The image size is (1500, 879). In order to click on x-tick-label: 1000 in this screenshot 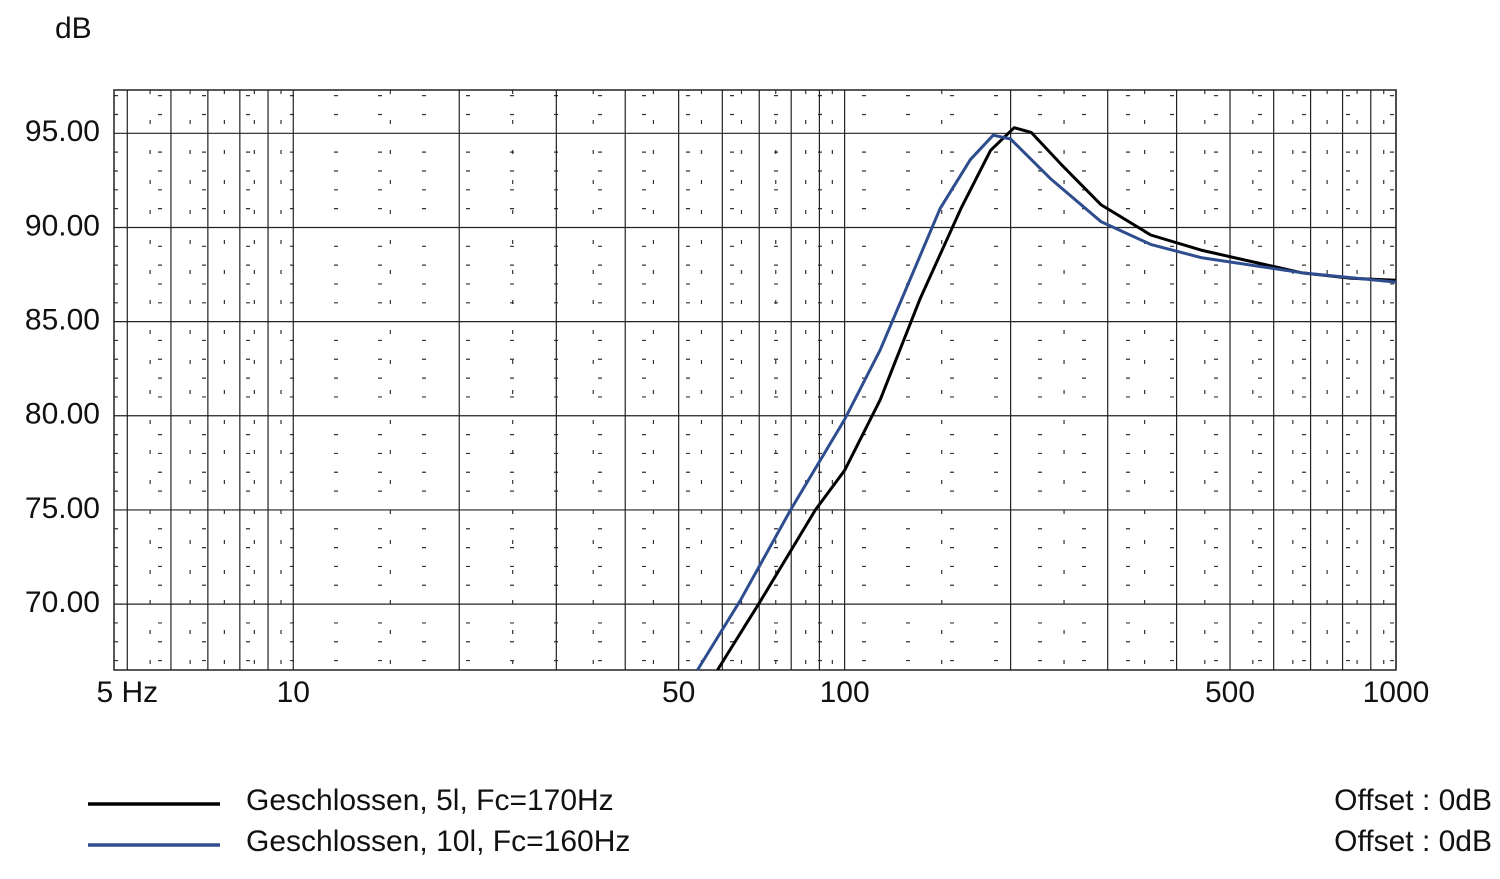, I will do `click(1396, 692)`.